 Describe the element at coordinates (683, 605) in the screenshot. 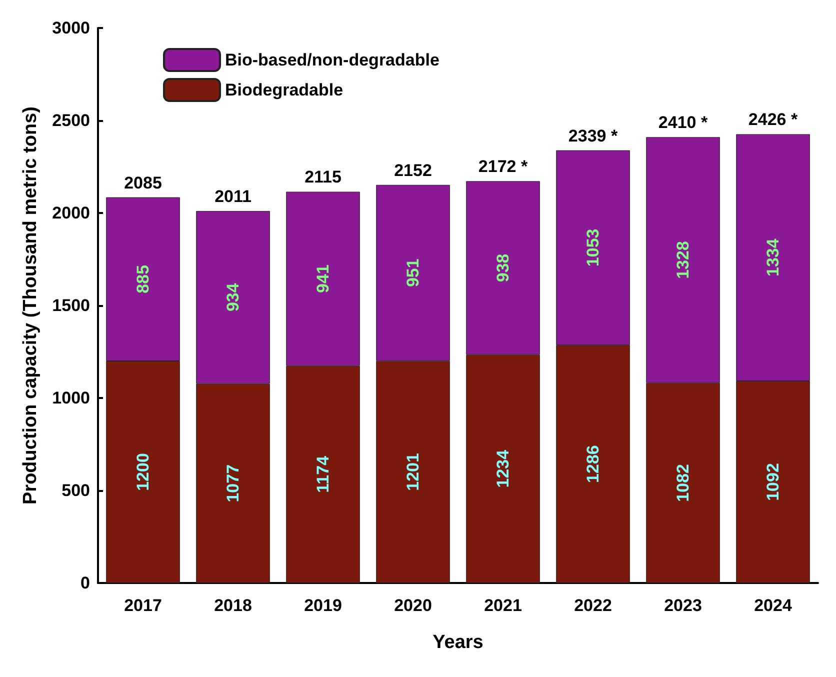

I see `x-tick-label: 2023` at that location.